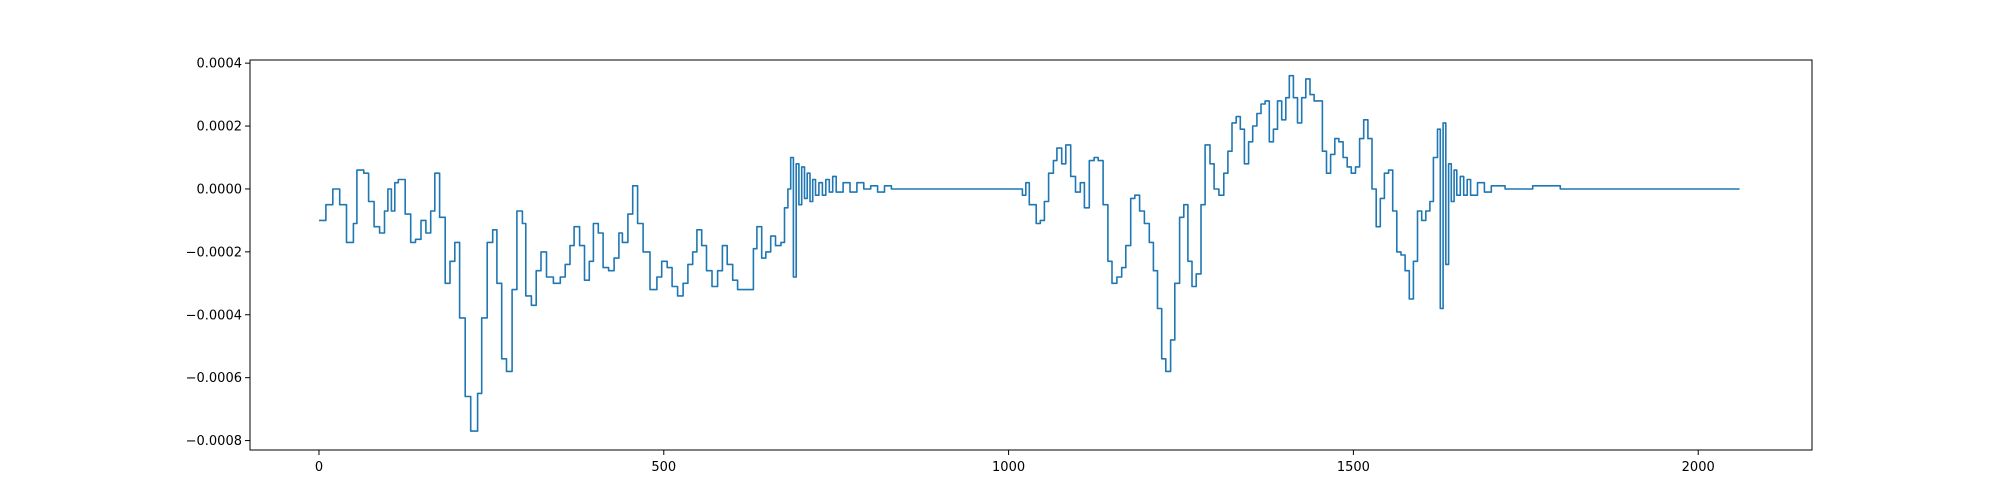 The height and width of the screenshot is (500, 2000). Describe the element at coordinates (214, 441) in the screenshot. I see `y-tick-label: −0.0008` at that location.